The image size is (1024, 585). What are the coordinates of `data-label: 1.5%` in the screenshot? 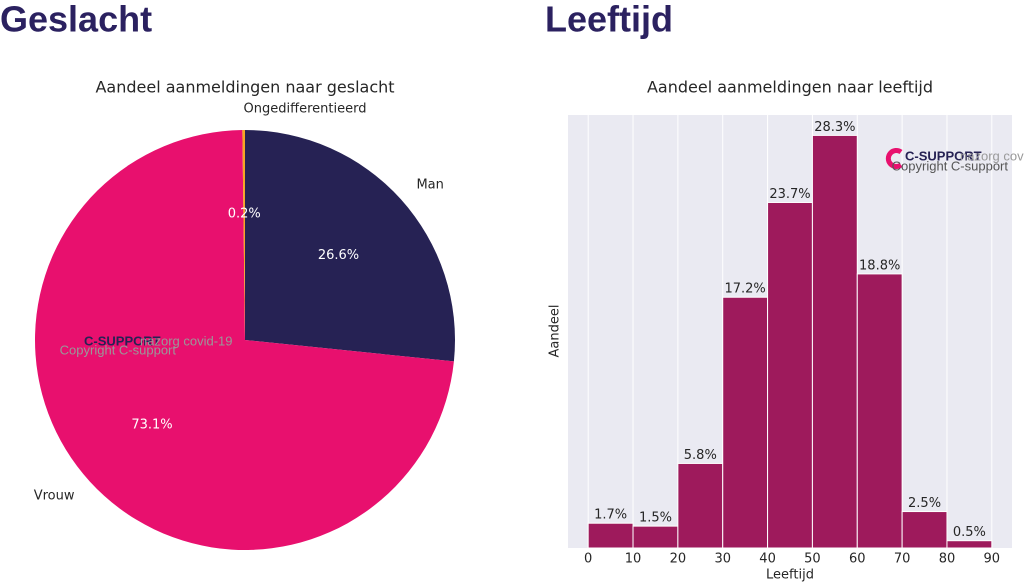 It's located at (655, 518).